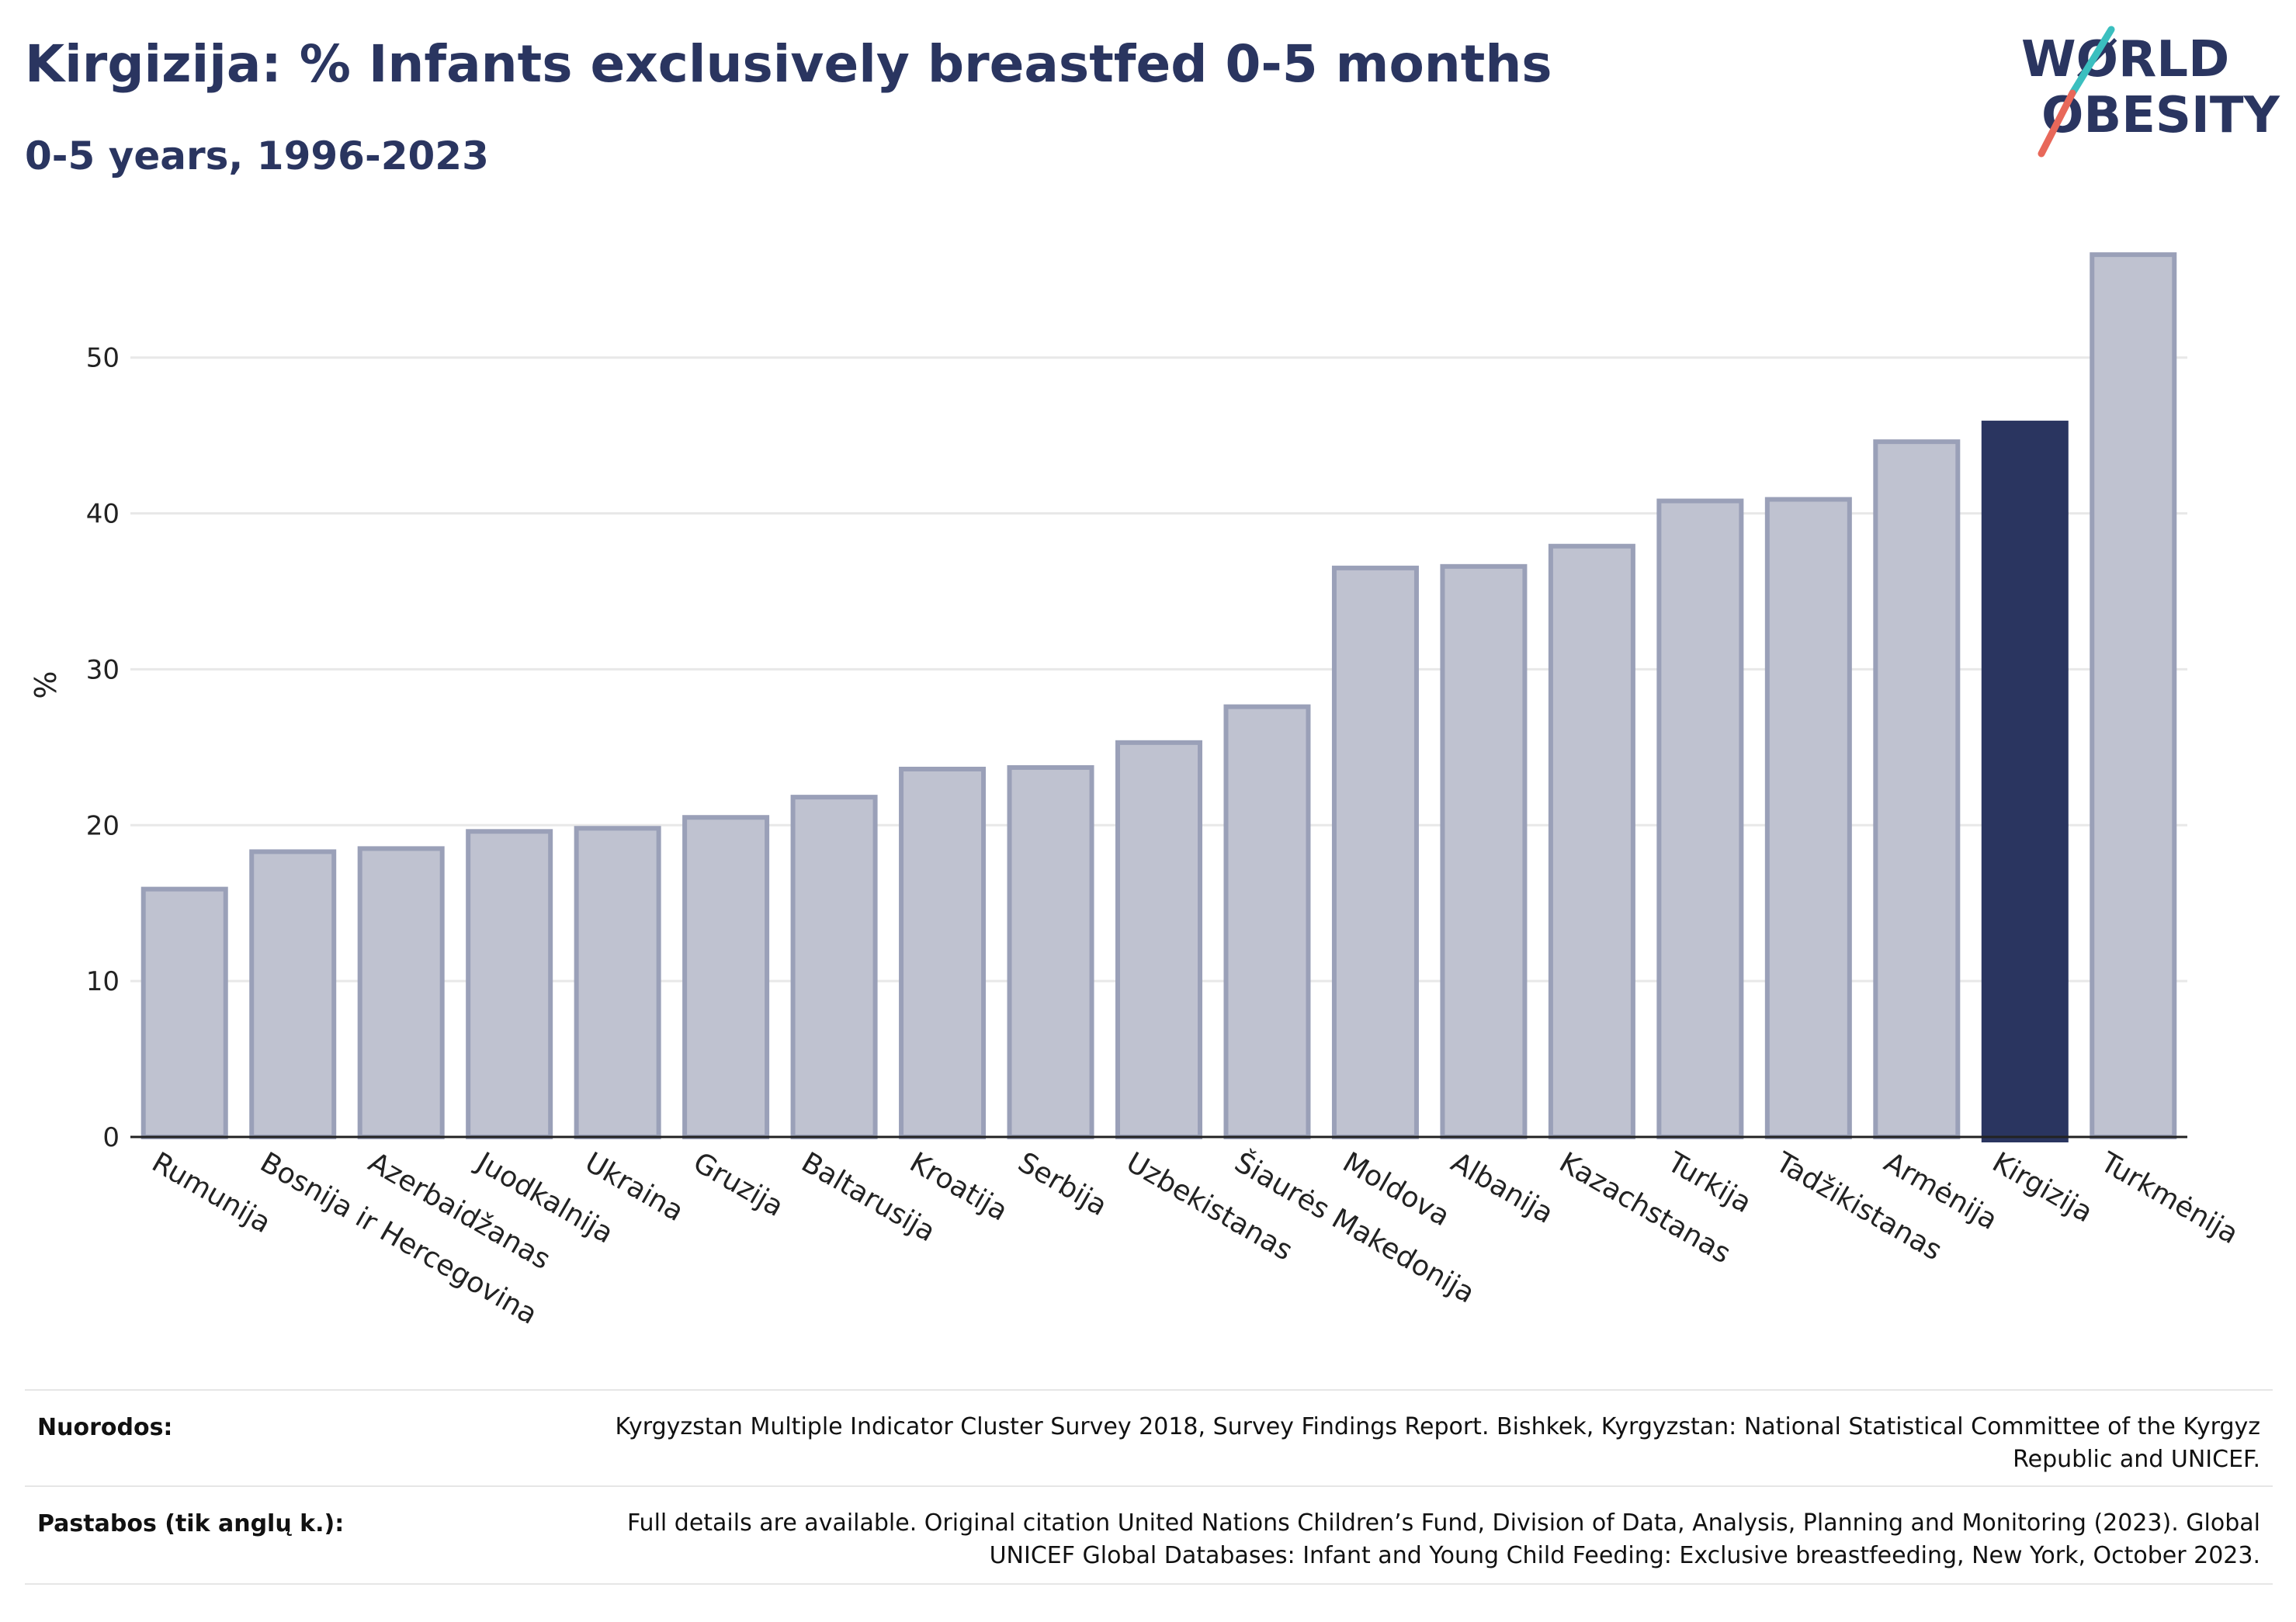  What do you see at coordinates (1050, 951) in the screenshot?
I see `bar-serbija` at bounding box center [1050, 951].